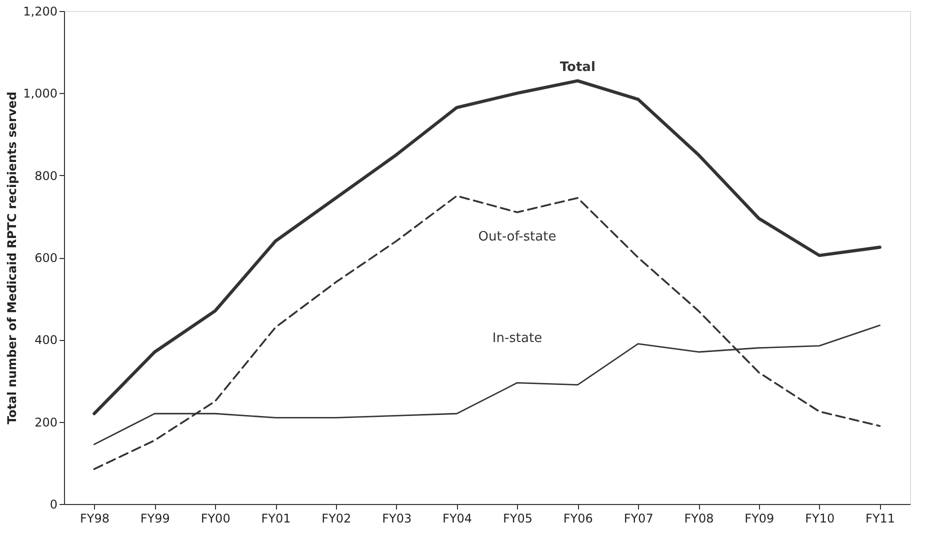 This screenshot has height=539, width=925. What do you see at coordinates (578, 67) in the screenshot?
I see `series-label: Total` at bounding box center [578, 67].